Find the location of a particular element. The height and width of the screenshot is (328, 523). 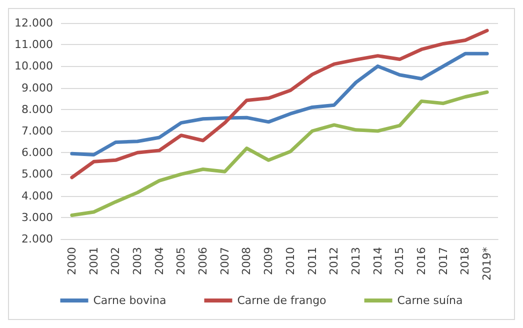

x-tick-label: 2007 is located at coordinates (225, 261).